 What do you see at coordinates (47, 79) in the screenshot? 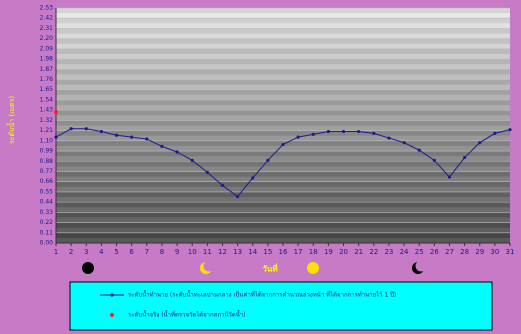
I see `y-tick-label: 1.76` at bounding box center [47, 79].